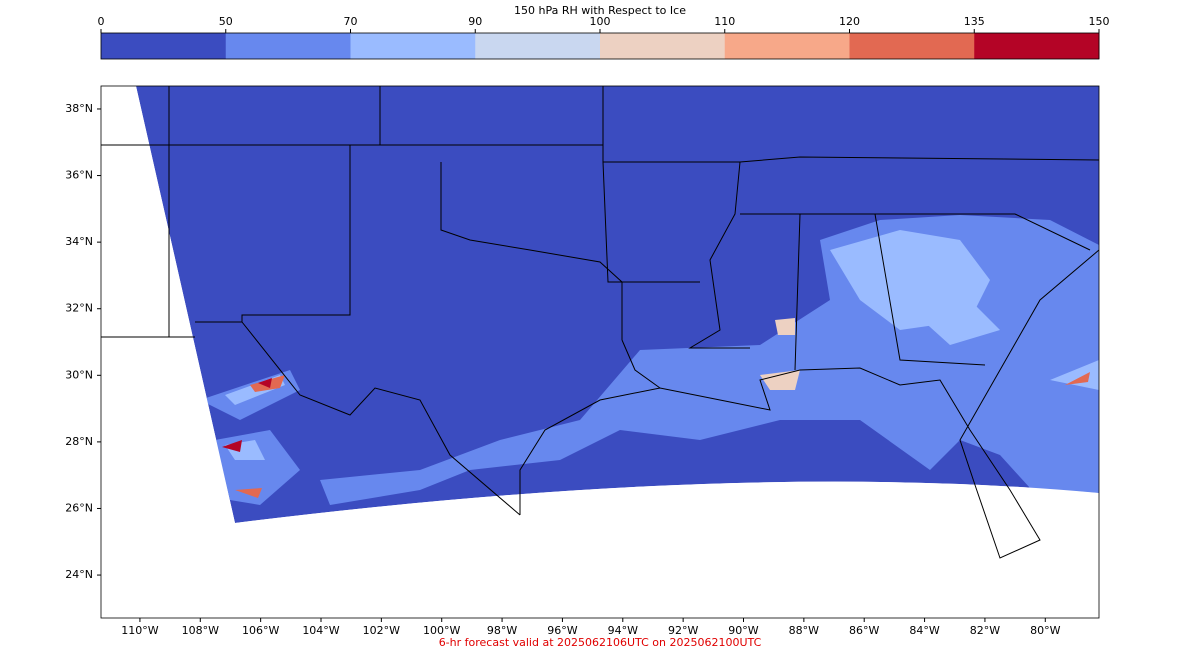  Describe the element at coordinates (562, 630) in the screenshot. I see `x-tick-label: 96°W` at that location.